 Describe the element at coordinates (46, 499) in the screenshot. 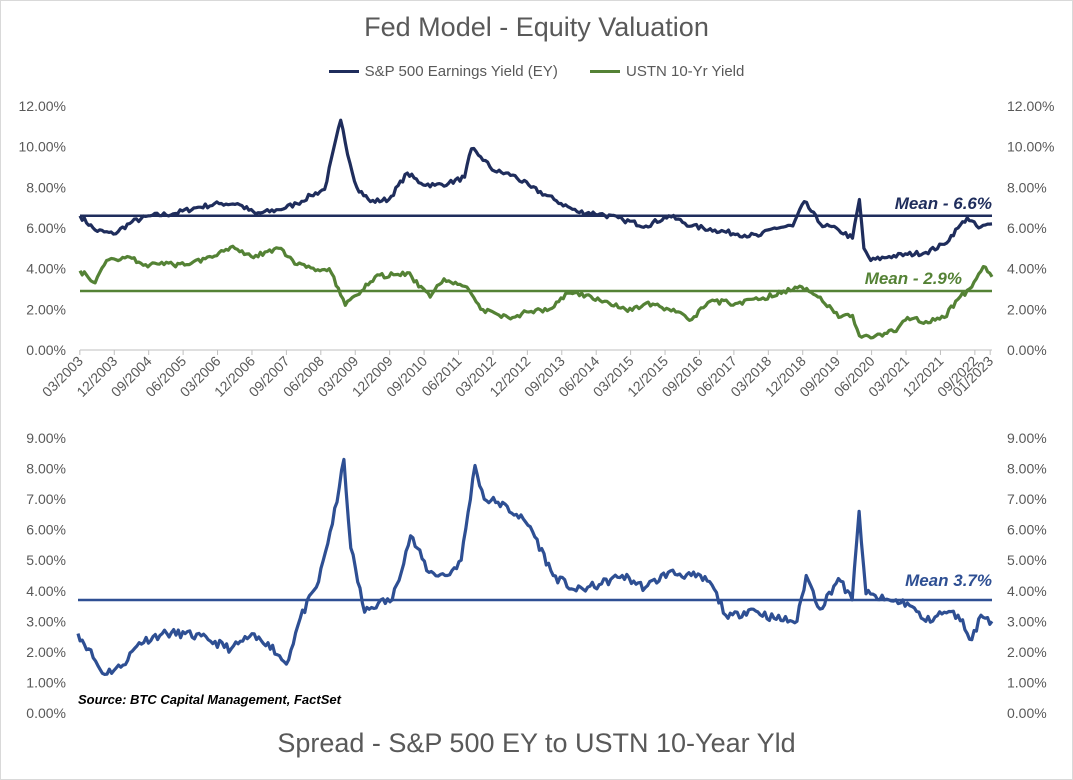

I see `y-tick-label-left: 7.00%` at that location.